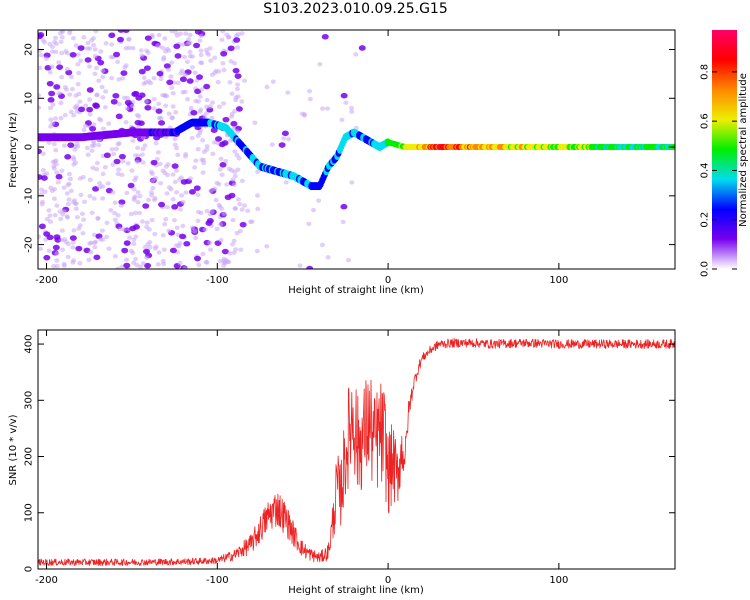  I want to click on x-tick-label: -200, so click(46, 280).